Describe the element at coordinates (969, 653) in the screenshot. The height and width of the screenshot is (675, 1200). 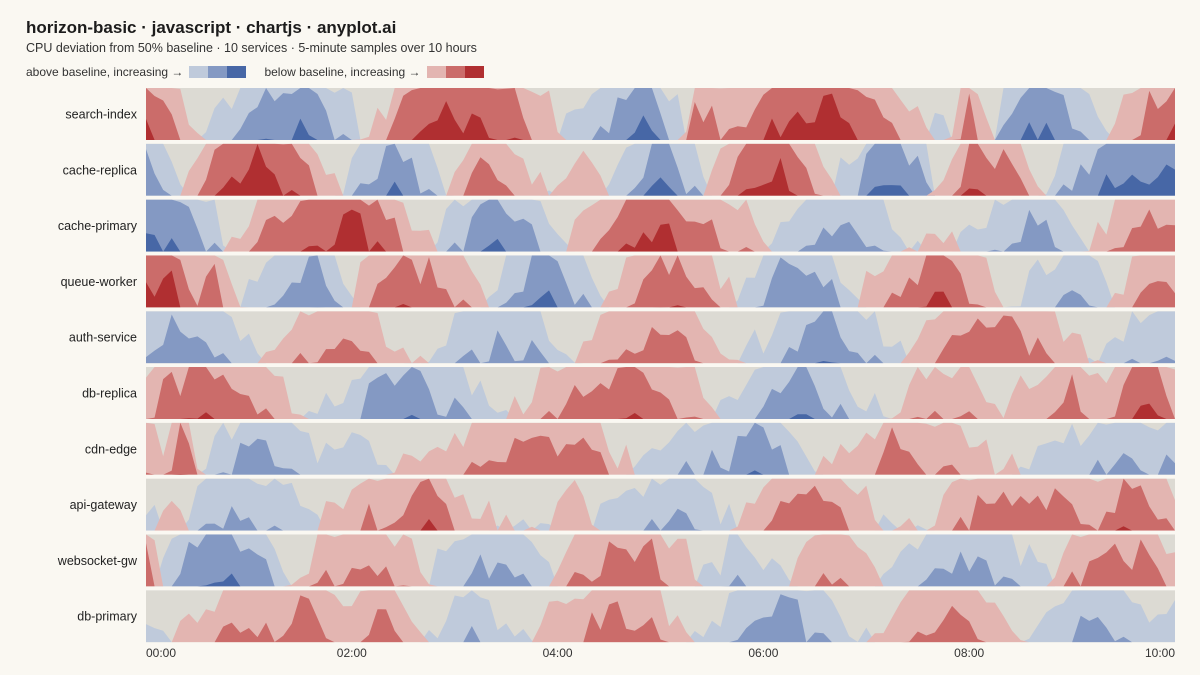
I see `x-tick-label: 08:00` at that location.